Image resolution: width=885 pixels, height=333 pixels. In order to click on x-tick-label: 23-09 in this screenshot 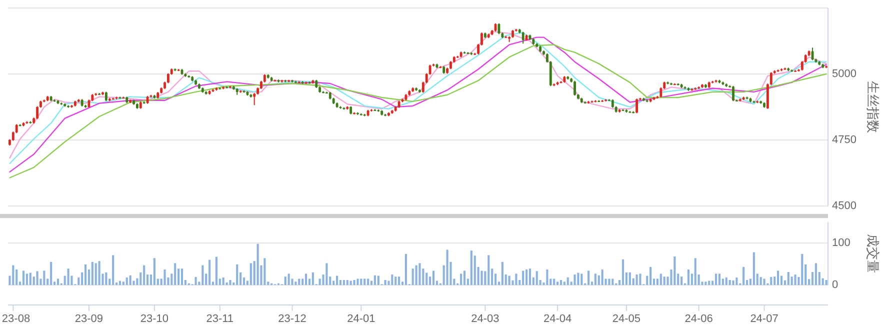, I will do `click(89, 319)`.